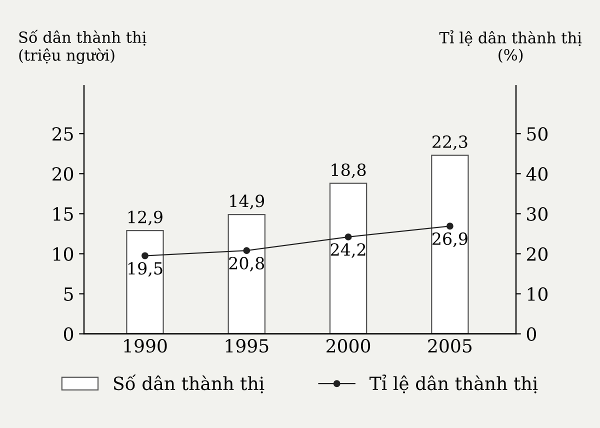  I want to click on legend-label: Tỉ lệ dân thành thị, so click(454, 384).